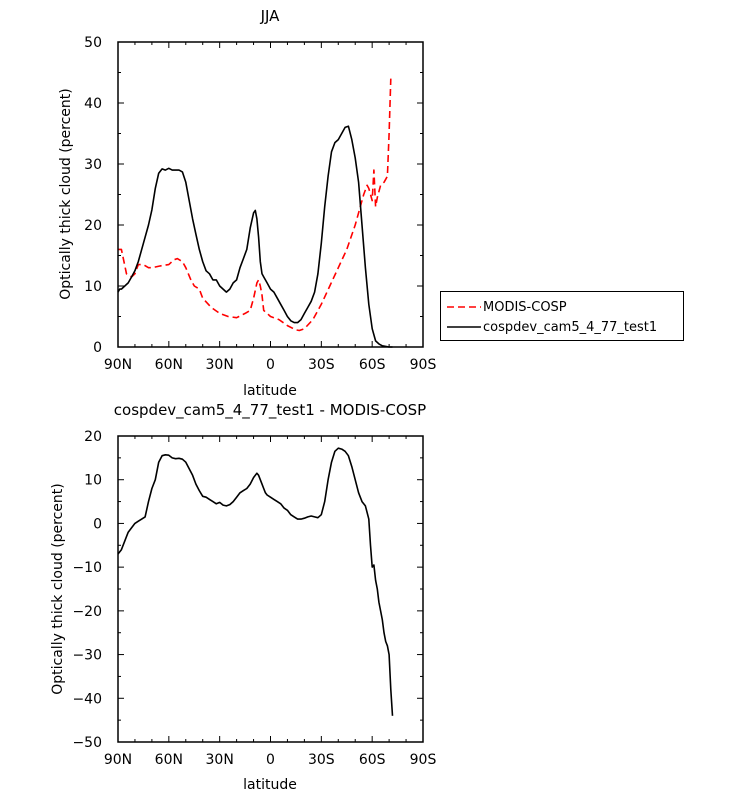 The image size is (733, 795). What do you see at coordinates (87, 612) in the screenshot?
I see `y-tick-label: −20` at bounding box center [87, 612].